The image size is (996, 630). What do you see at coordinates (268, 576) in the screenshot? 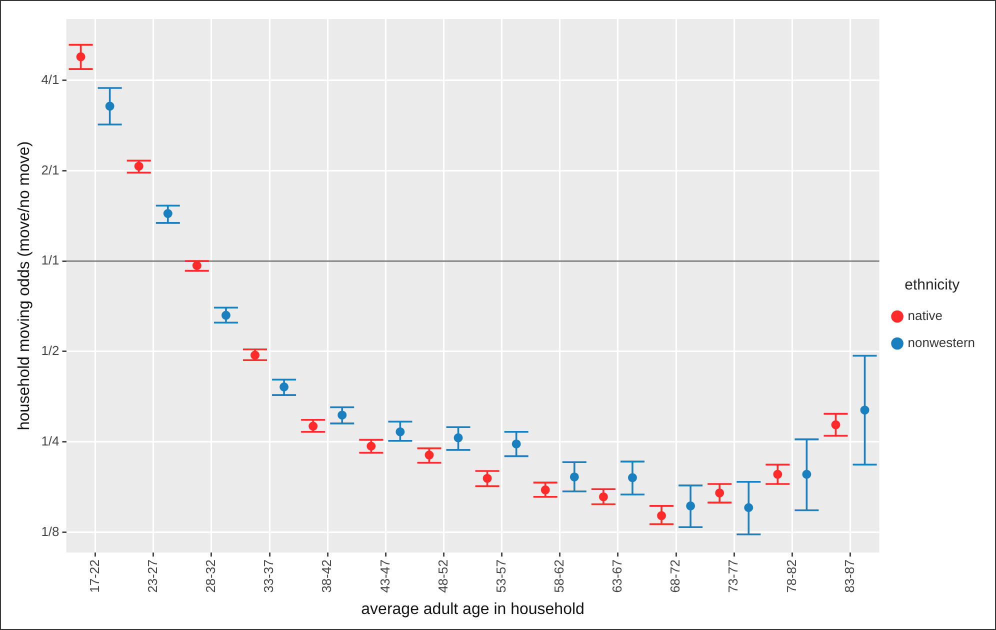
I see `x-tick-label: 33-37` at bounding box center [268, 576].